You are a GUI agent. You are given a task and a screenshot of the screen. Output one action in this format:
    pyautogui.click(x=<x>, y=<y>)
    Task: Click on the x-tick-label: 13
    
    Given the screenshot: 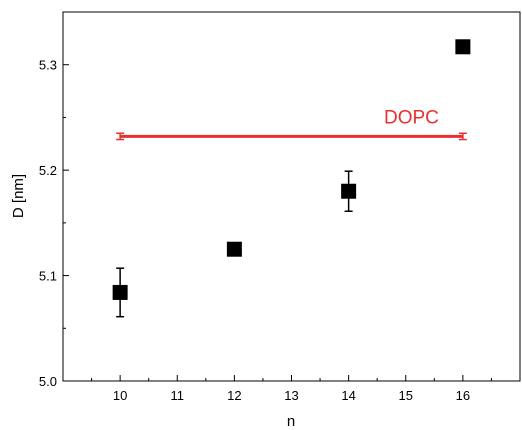 What is the action you would take?
    pyautogui.click(x=291, y=395)
    